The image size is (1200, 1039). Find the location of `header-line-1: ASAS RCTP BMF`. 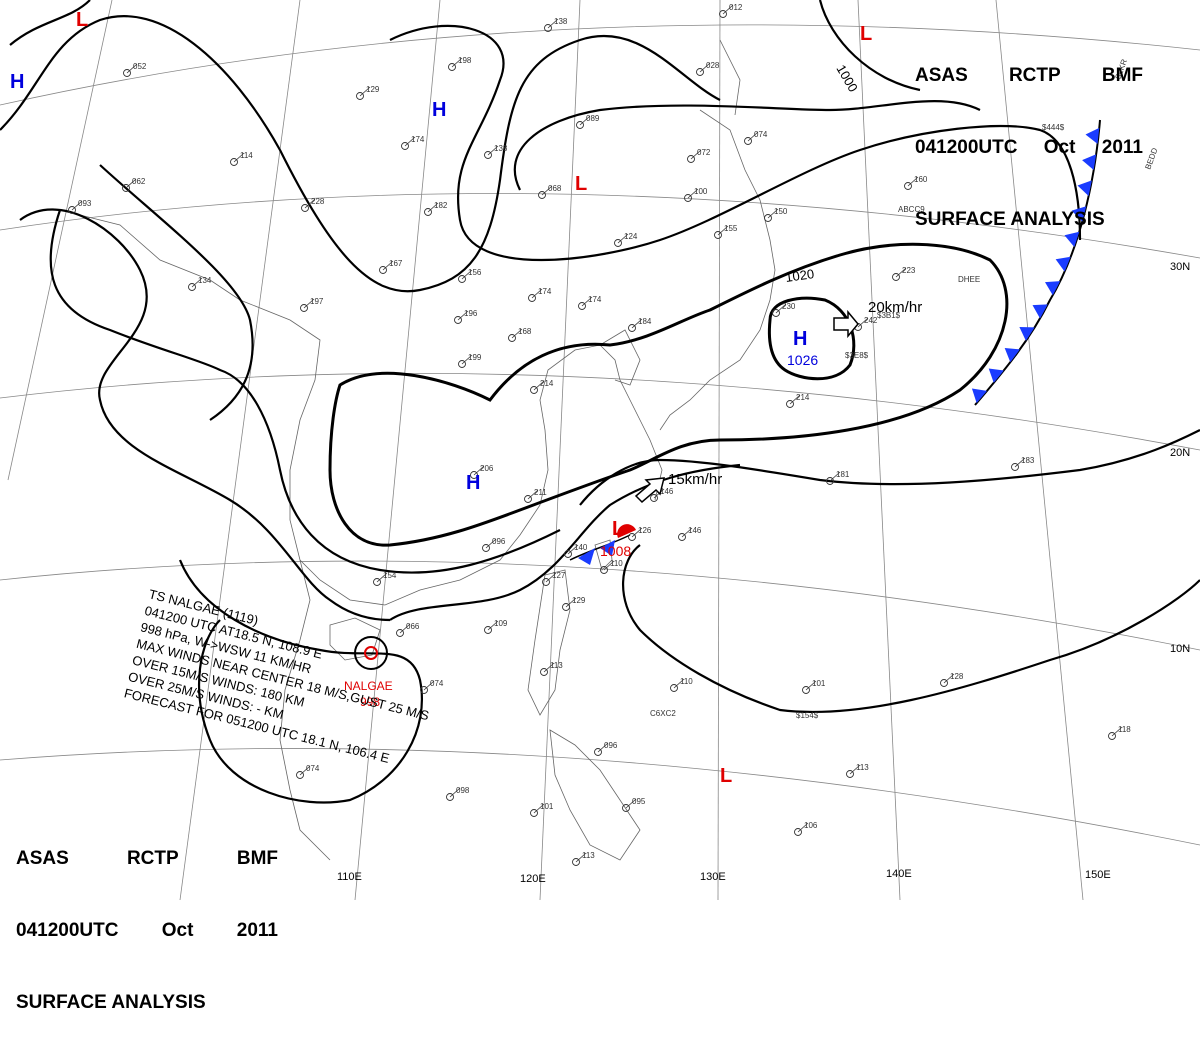

header-line-1: ASAS RCTP BMF is located at coordinates (1029, 76).